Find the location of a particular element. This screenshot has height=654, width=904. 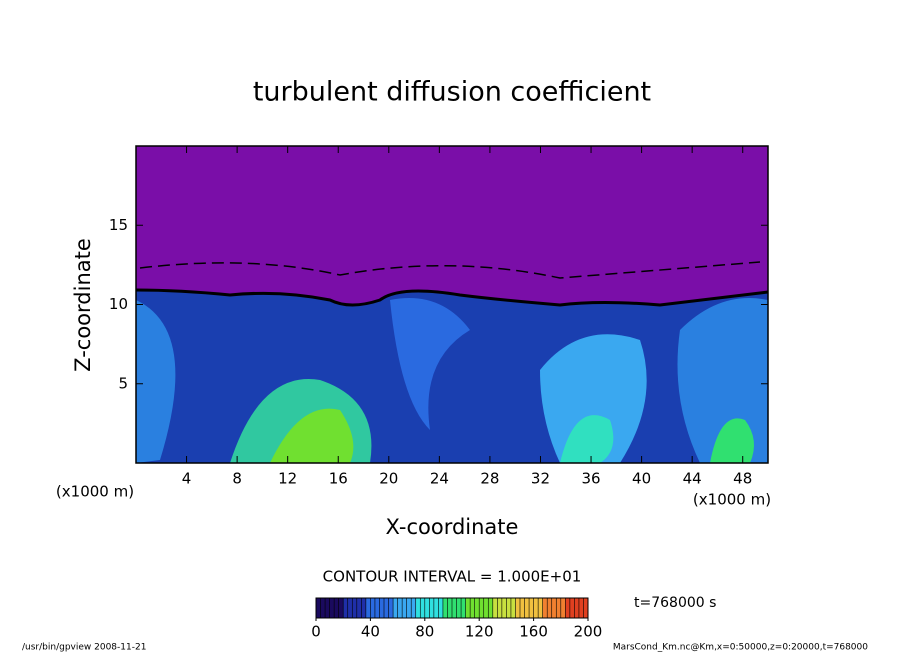

colorbar-frame is located at coordinates (452, 608).